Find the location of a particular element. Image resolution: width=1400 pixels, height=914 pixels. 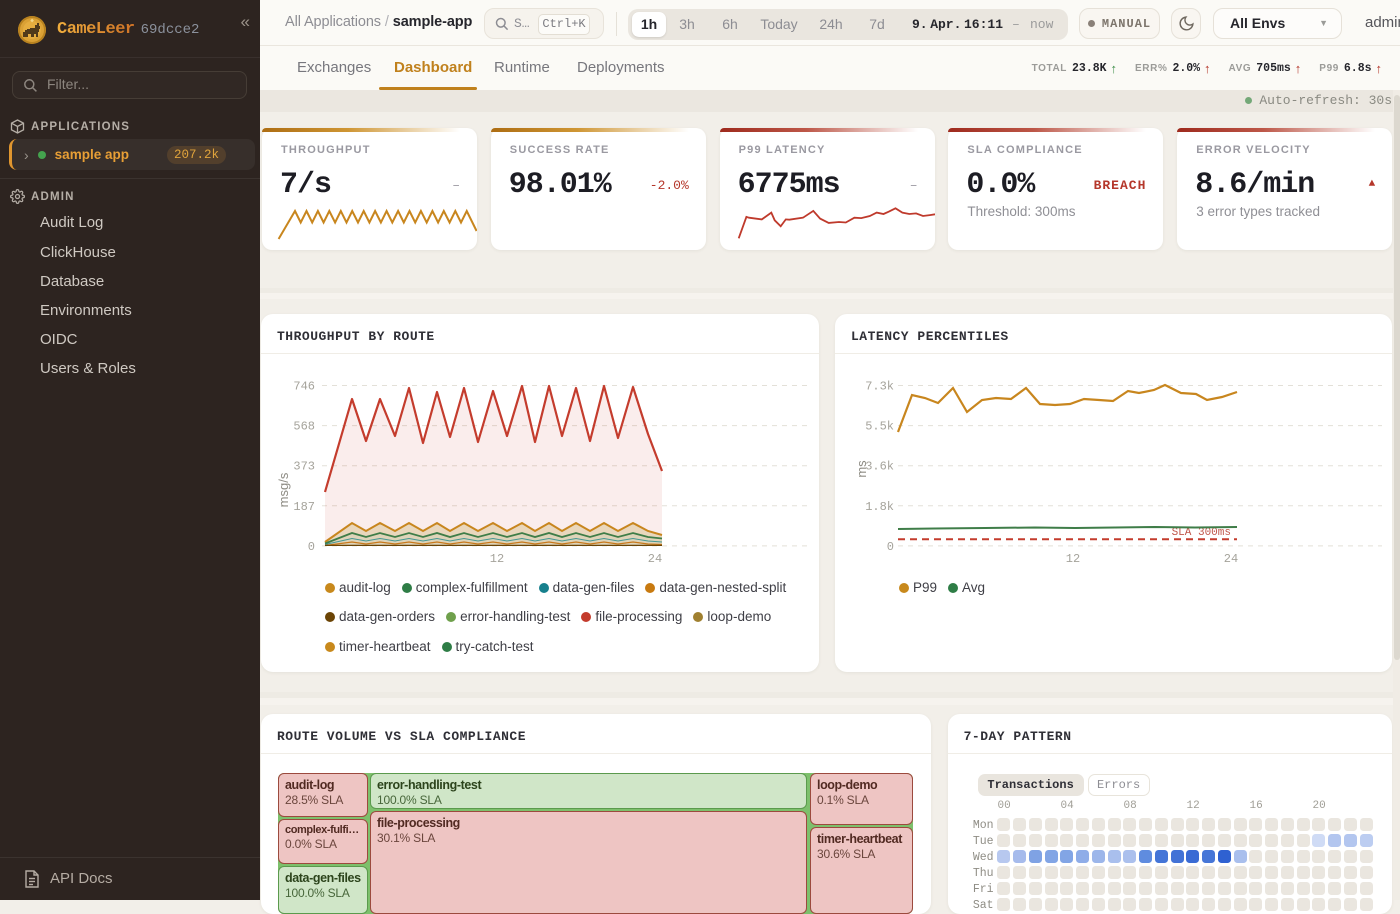

svg-text: 7.3k is located at coordinates (879, 387).